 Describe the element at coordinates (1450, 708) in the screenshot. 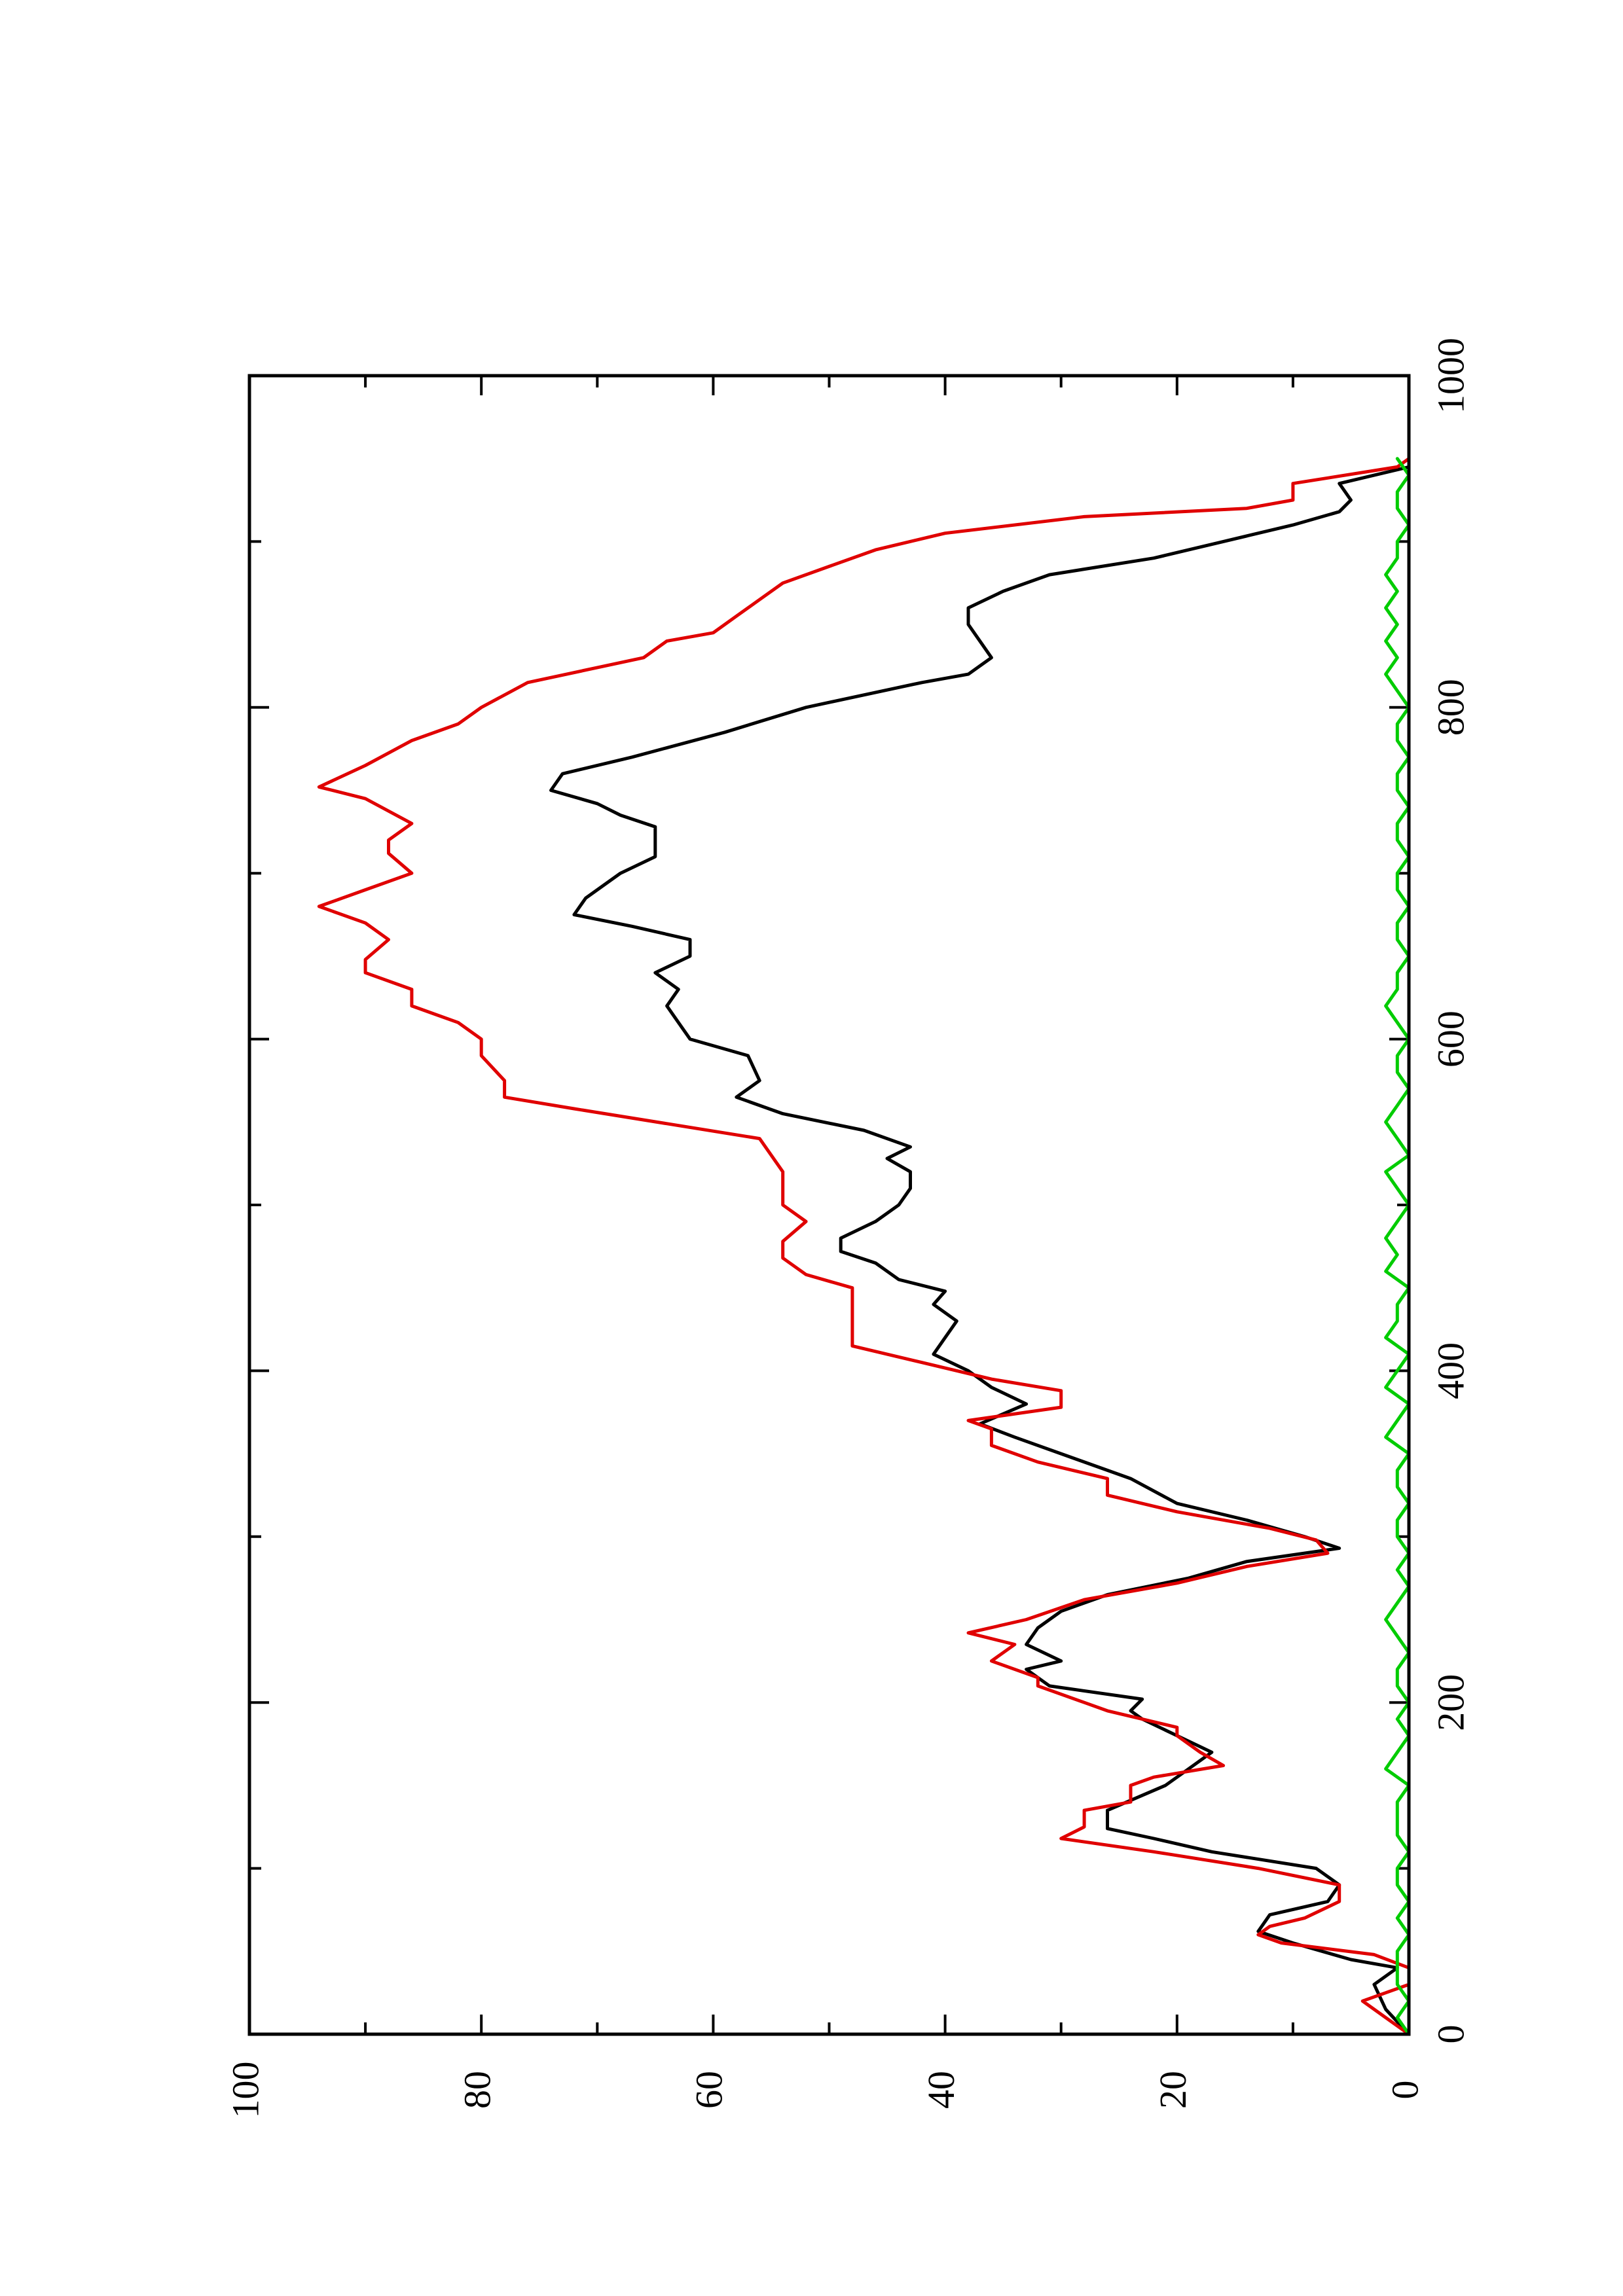

I see `x-tick-label: 800` at that location.